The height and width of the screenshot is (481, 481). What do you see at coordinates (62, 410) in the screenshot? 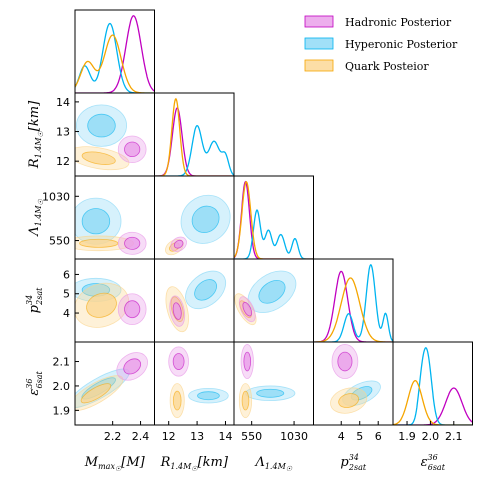
I see `y-tick-label: 1.9` at bounding box center [62, 410].